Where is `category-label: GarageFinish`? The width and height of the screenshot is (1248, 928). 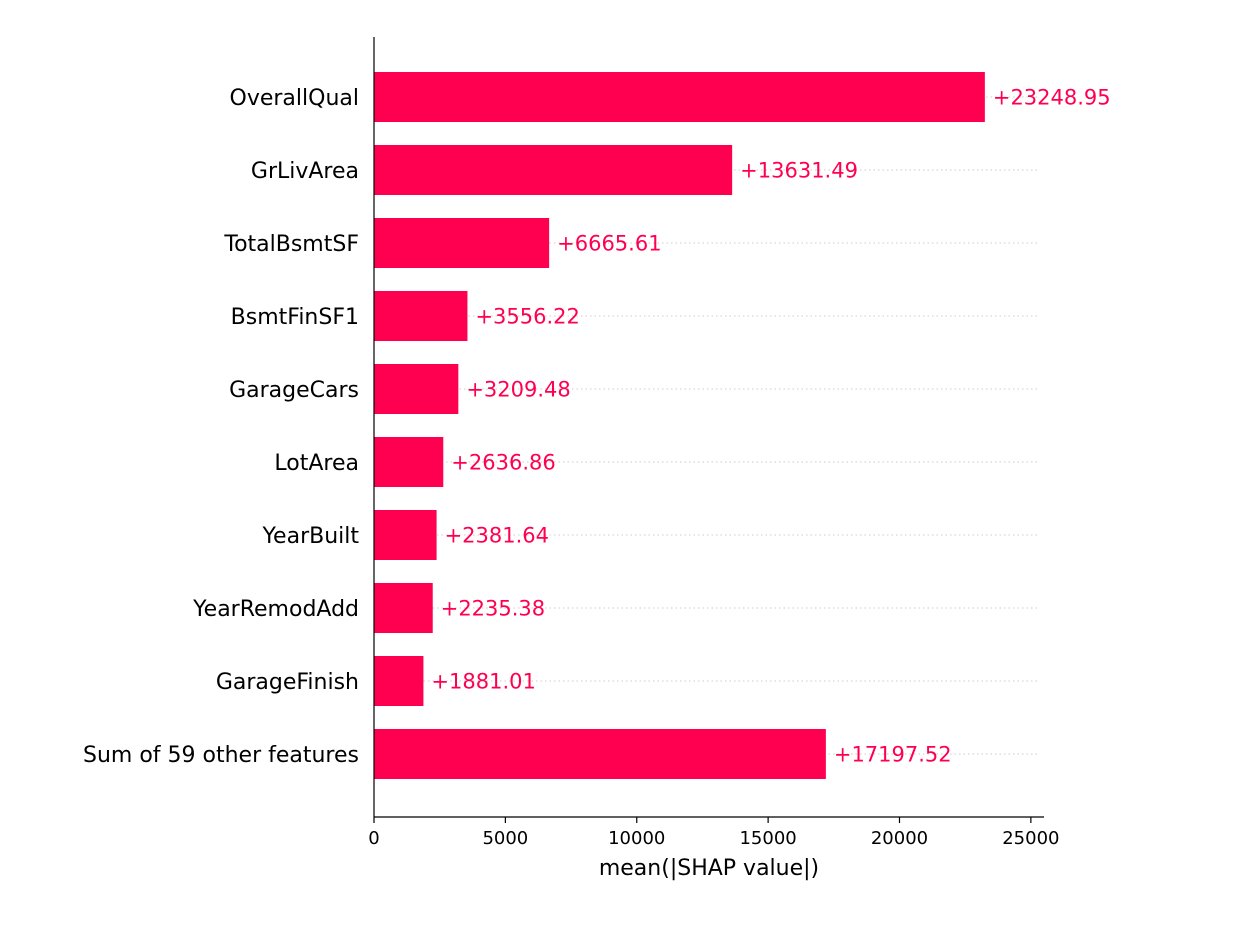
category-label: GarageFinish is located at coordinates (287, 682).